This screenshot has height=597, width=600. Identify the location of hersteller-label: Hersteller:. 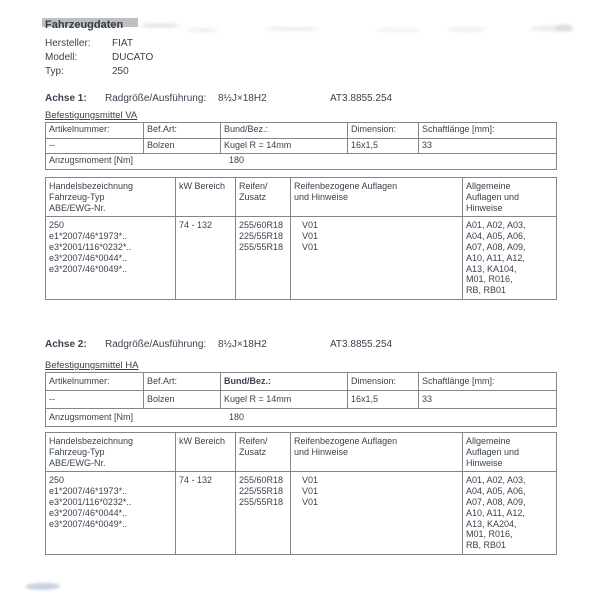
(68, 43).